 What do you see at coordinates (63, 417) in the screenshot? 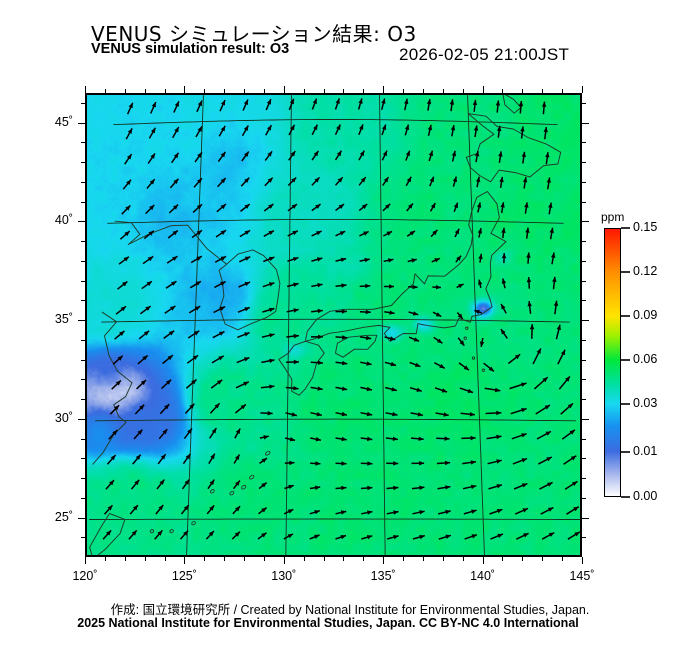
I see `y-axis-label: 30˚` at bounding box center [63, 417].